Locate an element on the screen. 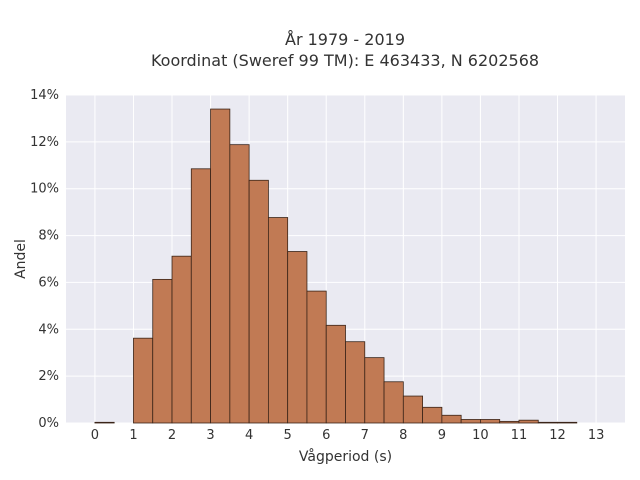 The width and height of the screenshot is (640, 480). chart-title-line-1: År 1979 - 2019 is located at coordinates (345, 39).